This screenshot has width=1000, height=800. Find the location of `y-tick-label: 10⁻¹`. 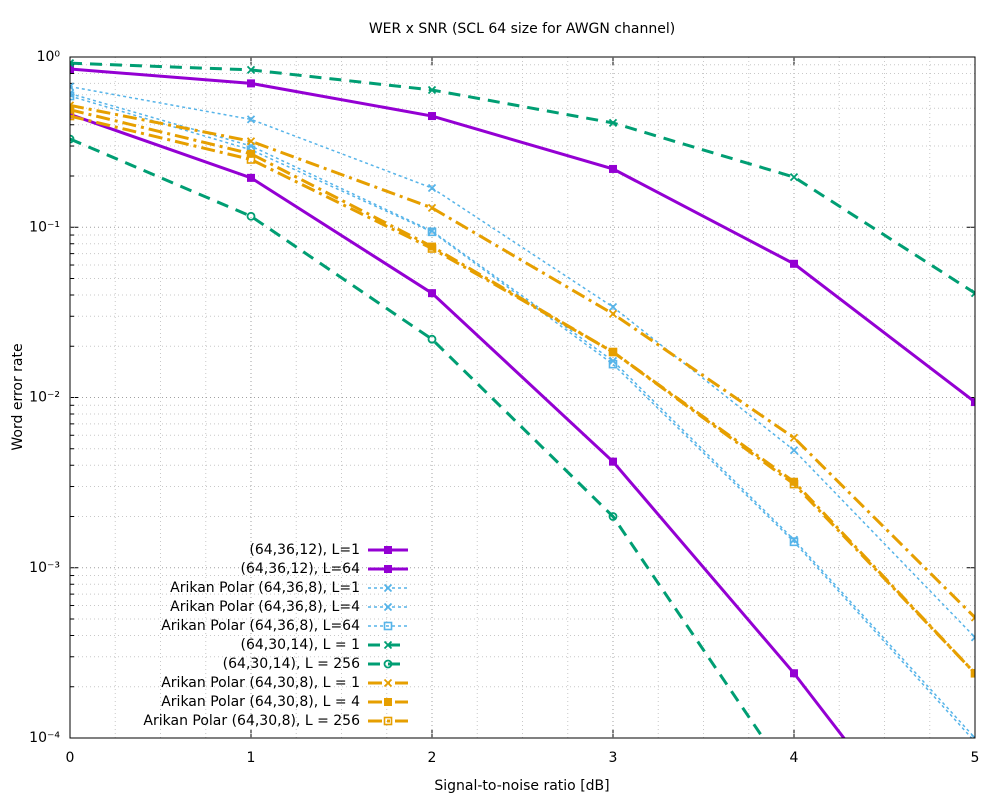

y-tick-label: 10⁻¹ is located at coordinates (44, 227).